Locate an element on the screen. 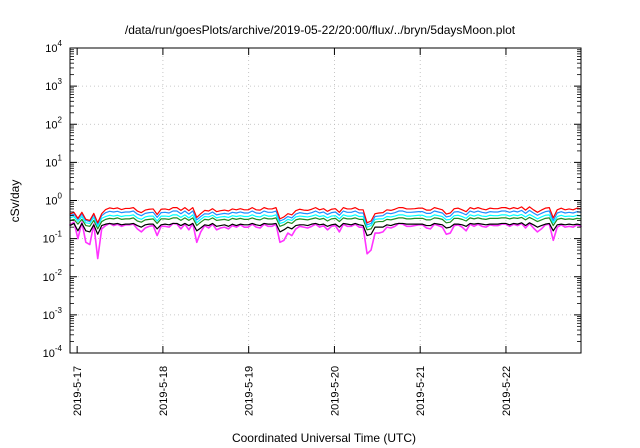 The width and height of the screenshot is (640, 448). y-tick-label: 10⁰ is located at coordinates (53, 200).